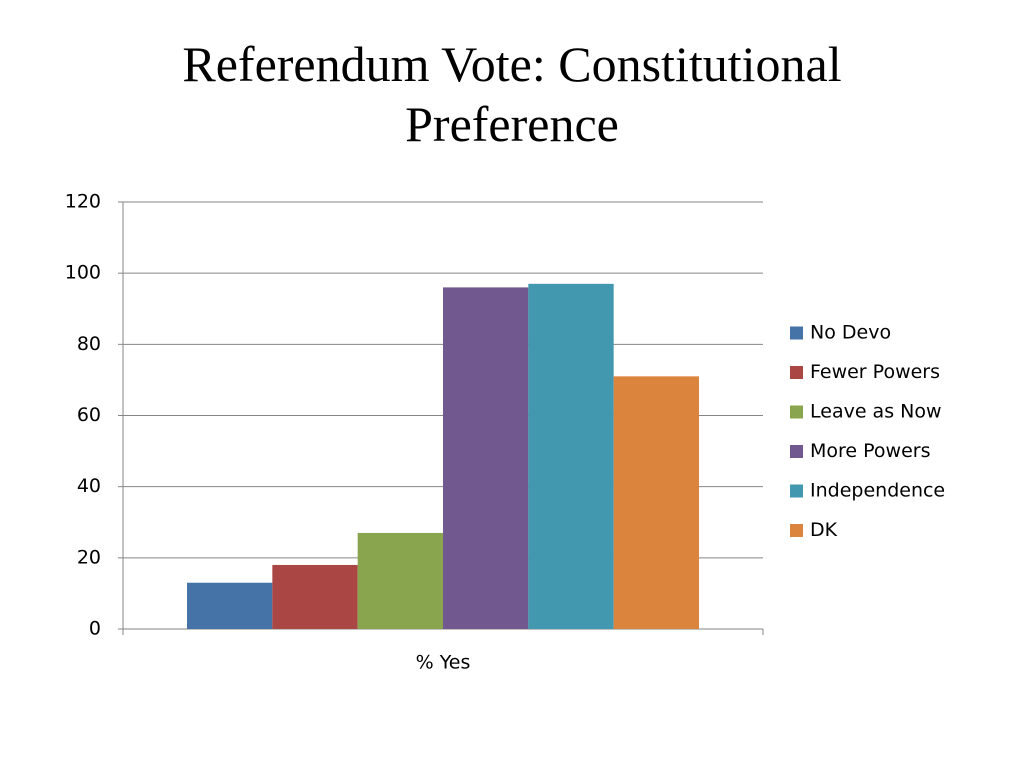 This screenshot has height=768, width=1024. Describe the element at coordinates (850, 333) in the screenshot. I see `legend-label: No Devo` at that location.